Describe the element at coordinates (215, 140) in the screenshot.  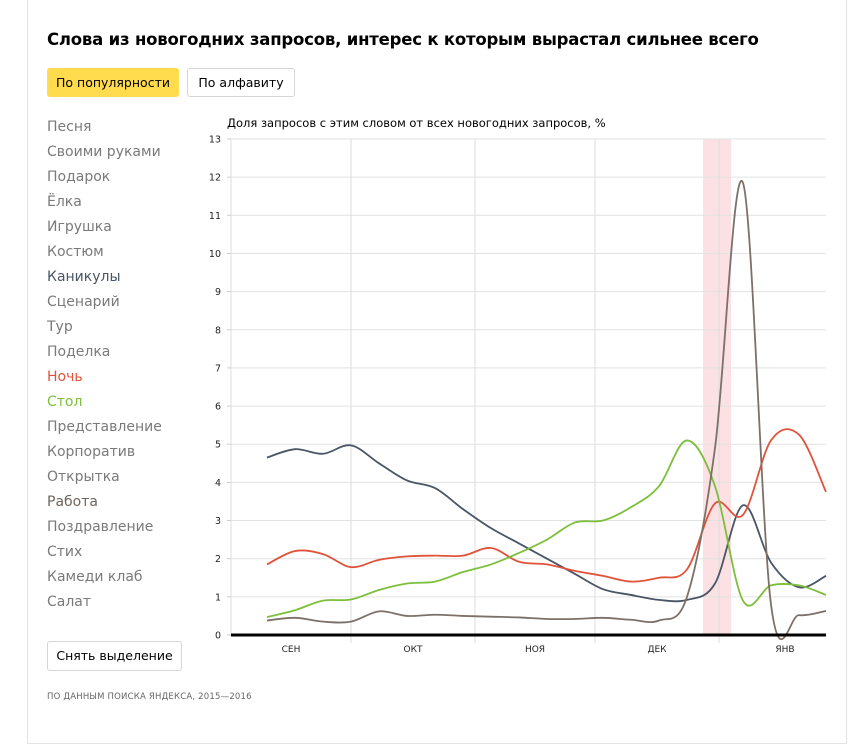
I see `y-tick-label: 13` at that location.